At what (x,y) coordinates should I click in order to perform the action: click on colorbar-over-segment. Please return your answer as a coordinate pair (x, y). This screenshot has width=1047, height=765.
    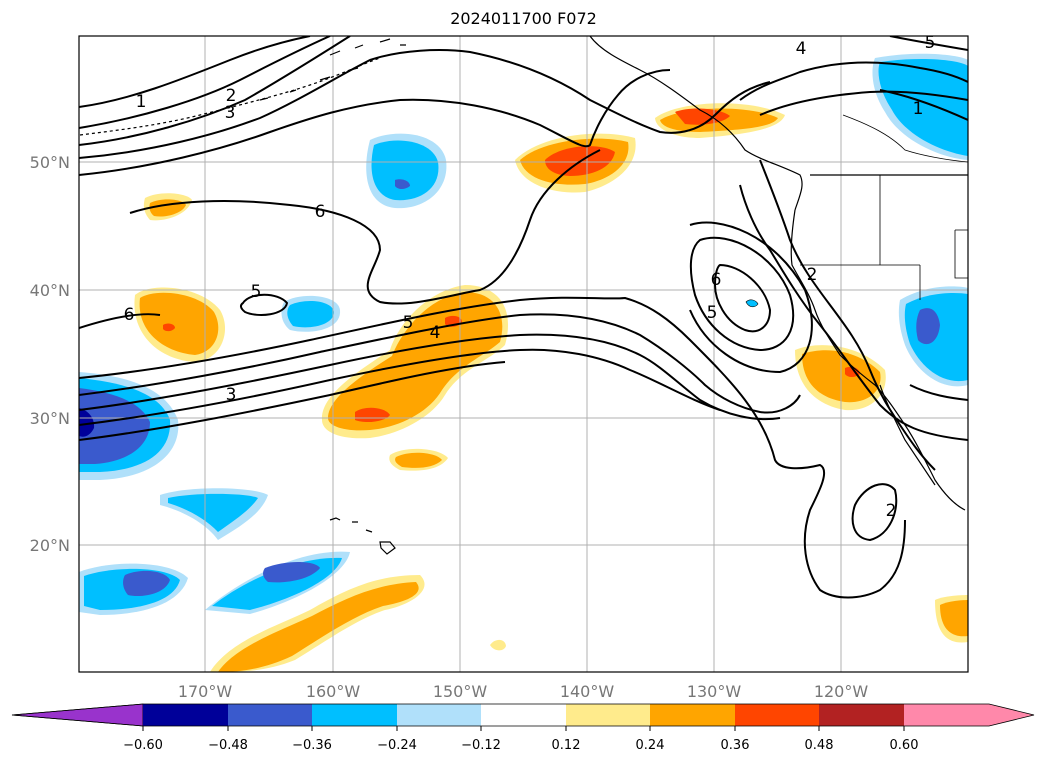
    Looking at the image, I should click on (969, 715).